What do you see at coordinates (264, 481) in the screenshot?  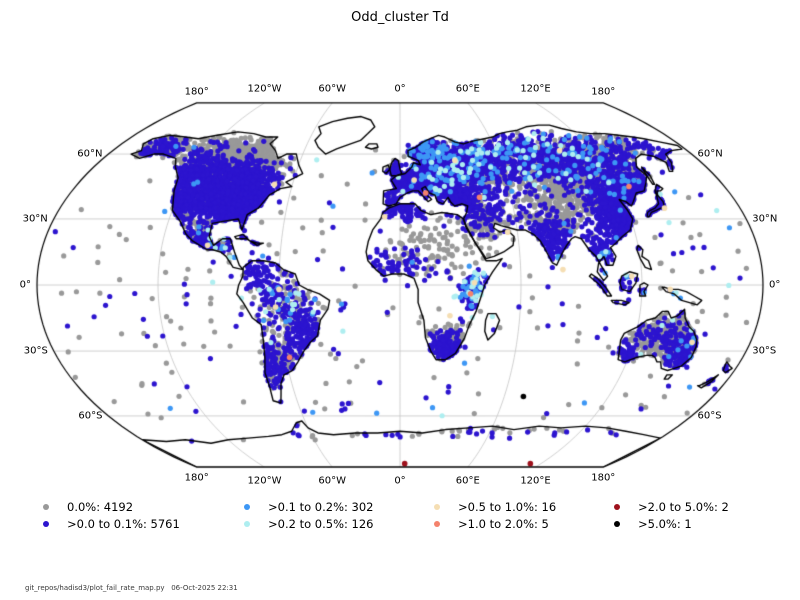 I see `lon-label-bottom: 120°W` at bounding box center [264, 481].